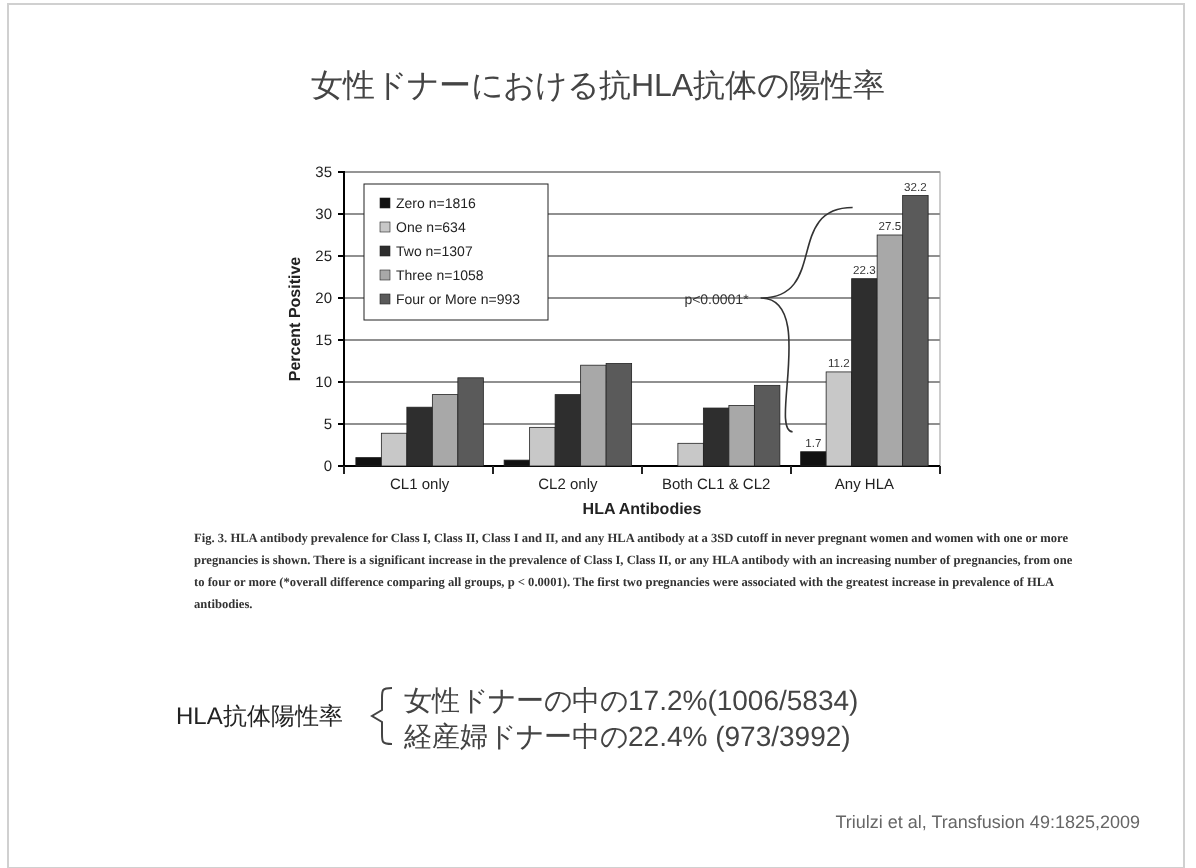  I want to click on text: 経産婦ドナー中の22.4% (973/3992), so click(626, 736).